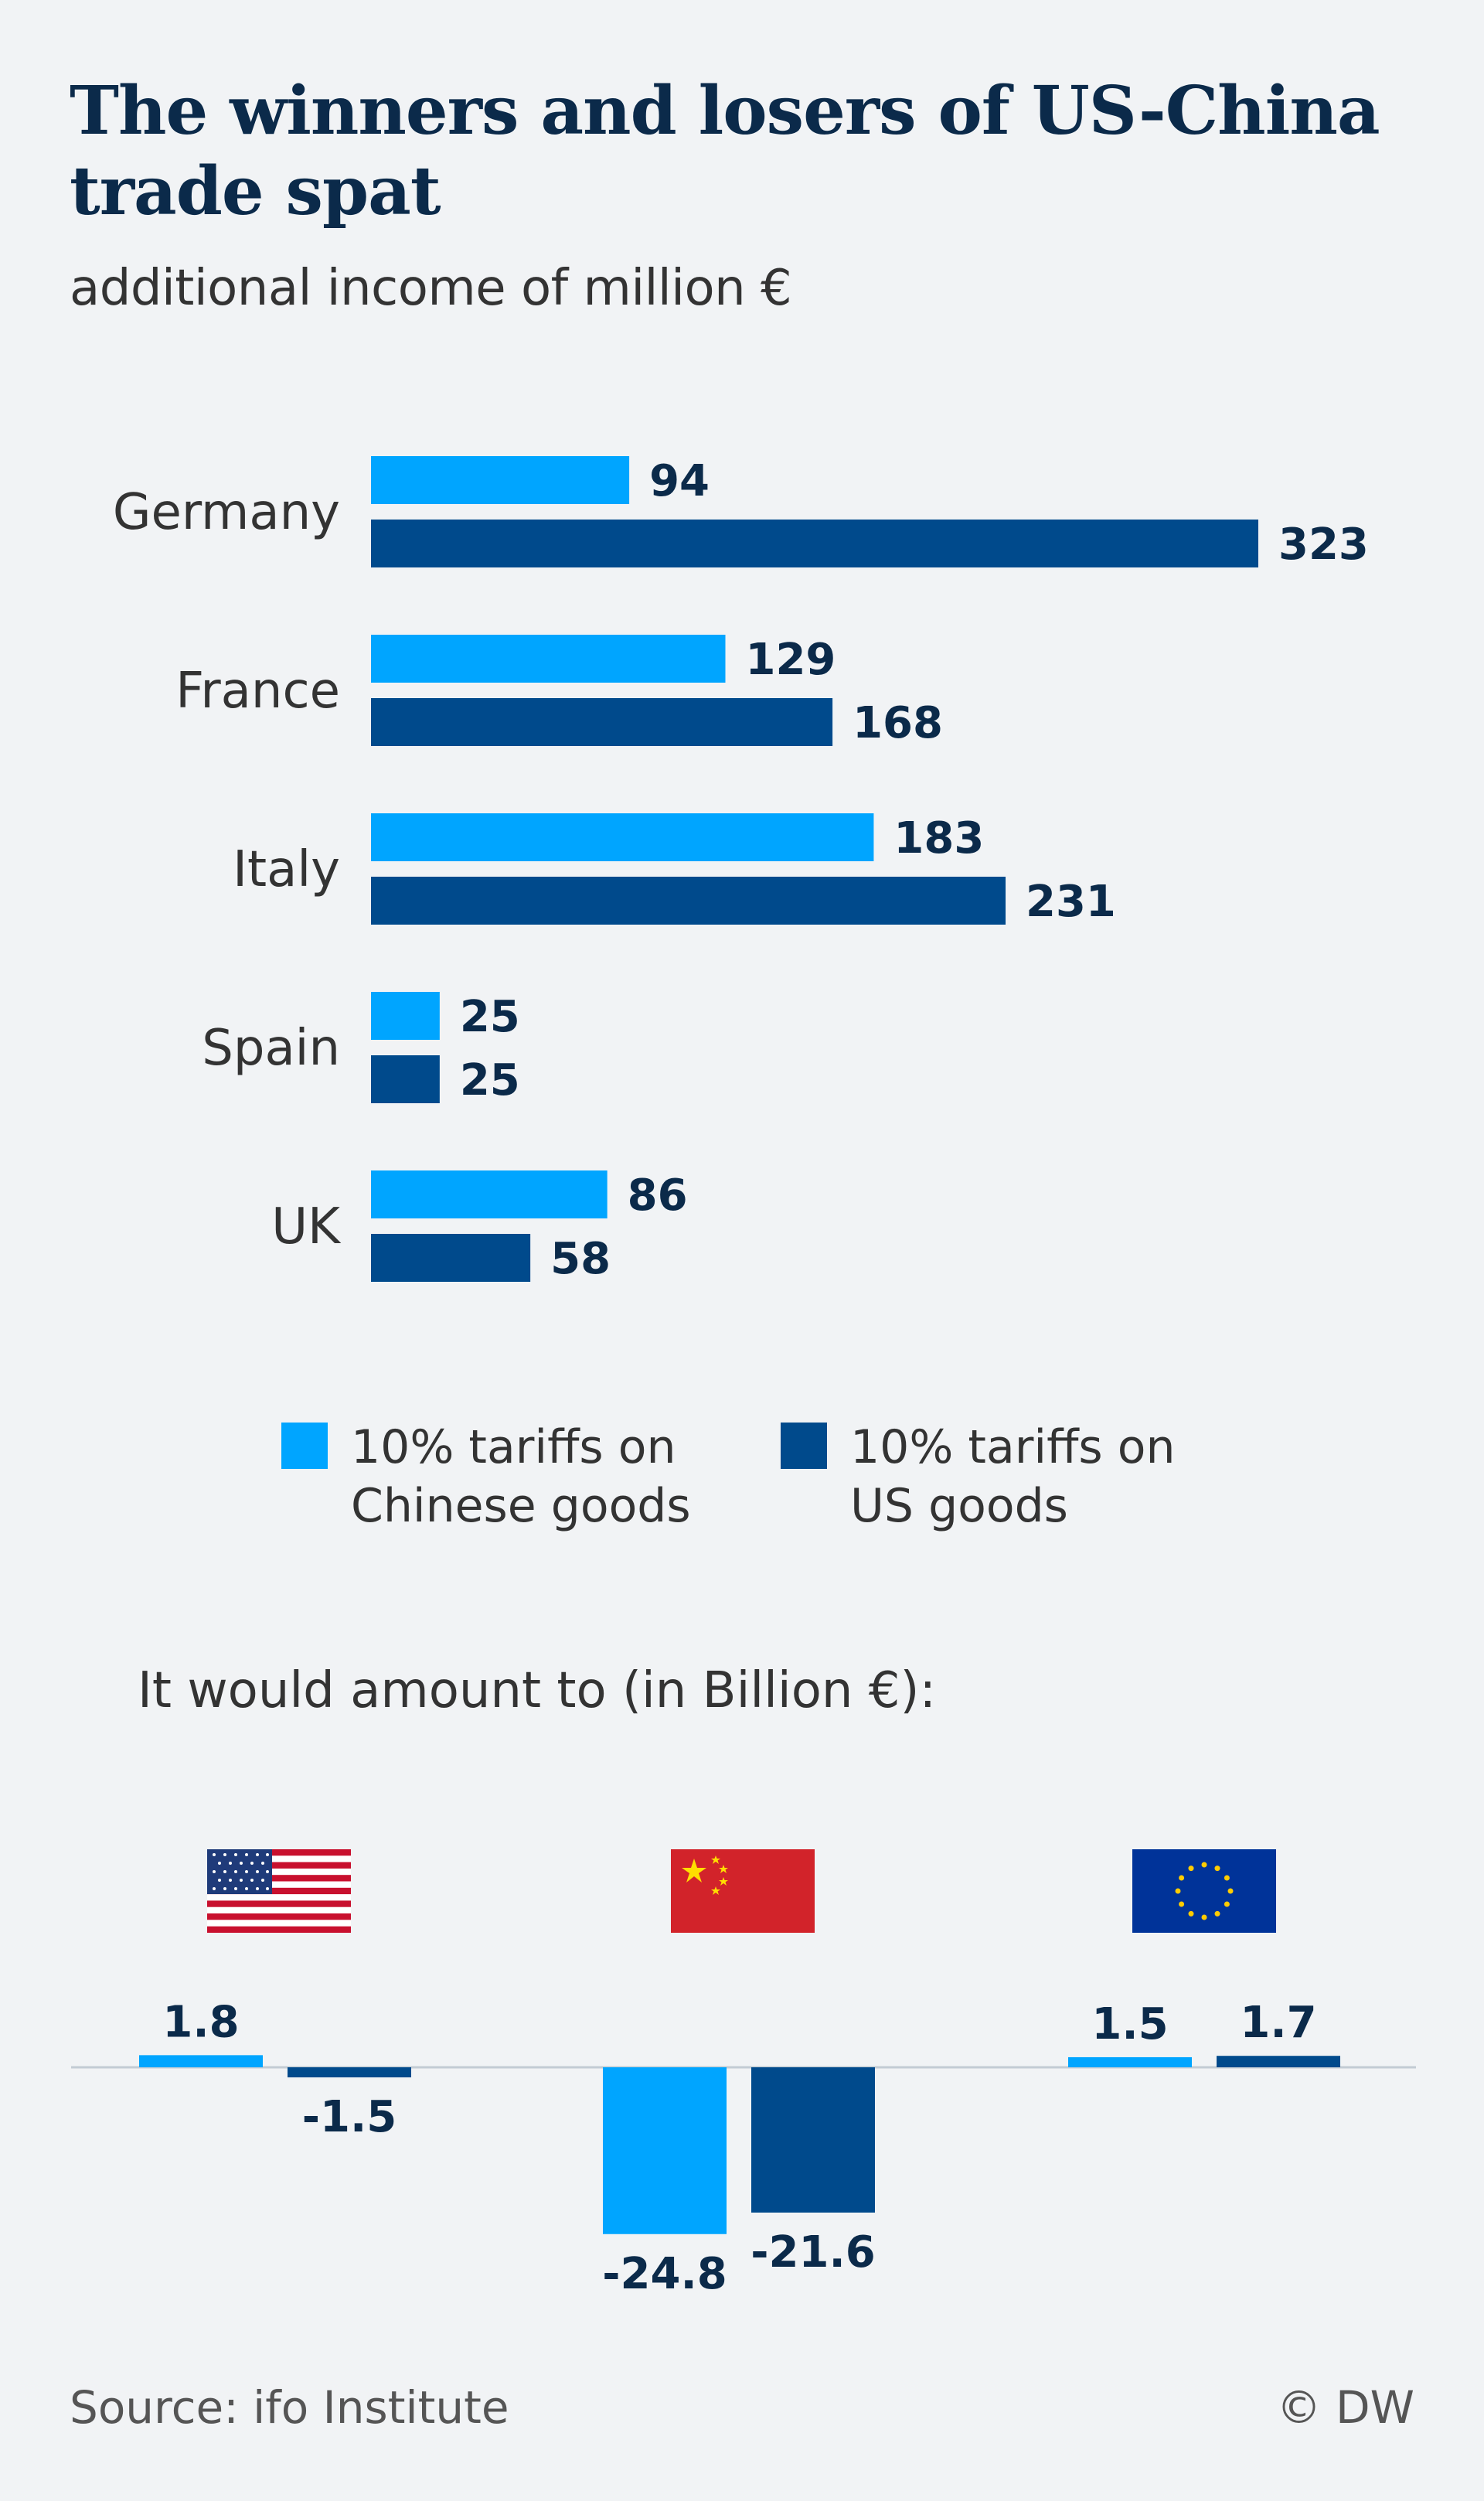 Image resolution: width=1484 pixels, height=2501 pixels. I want to click on category-label: Italy, so click(286, 869).